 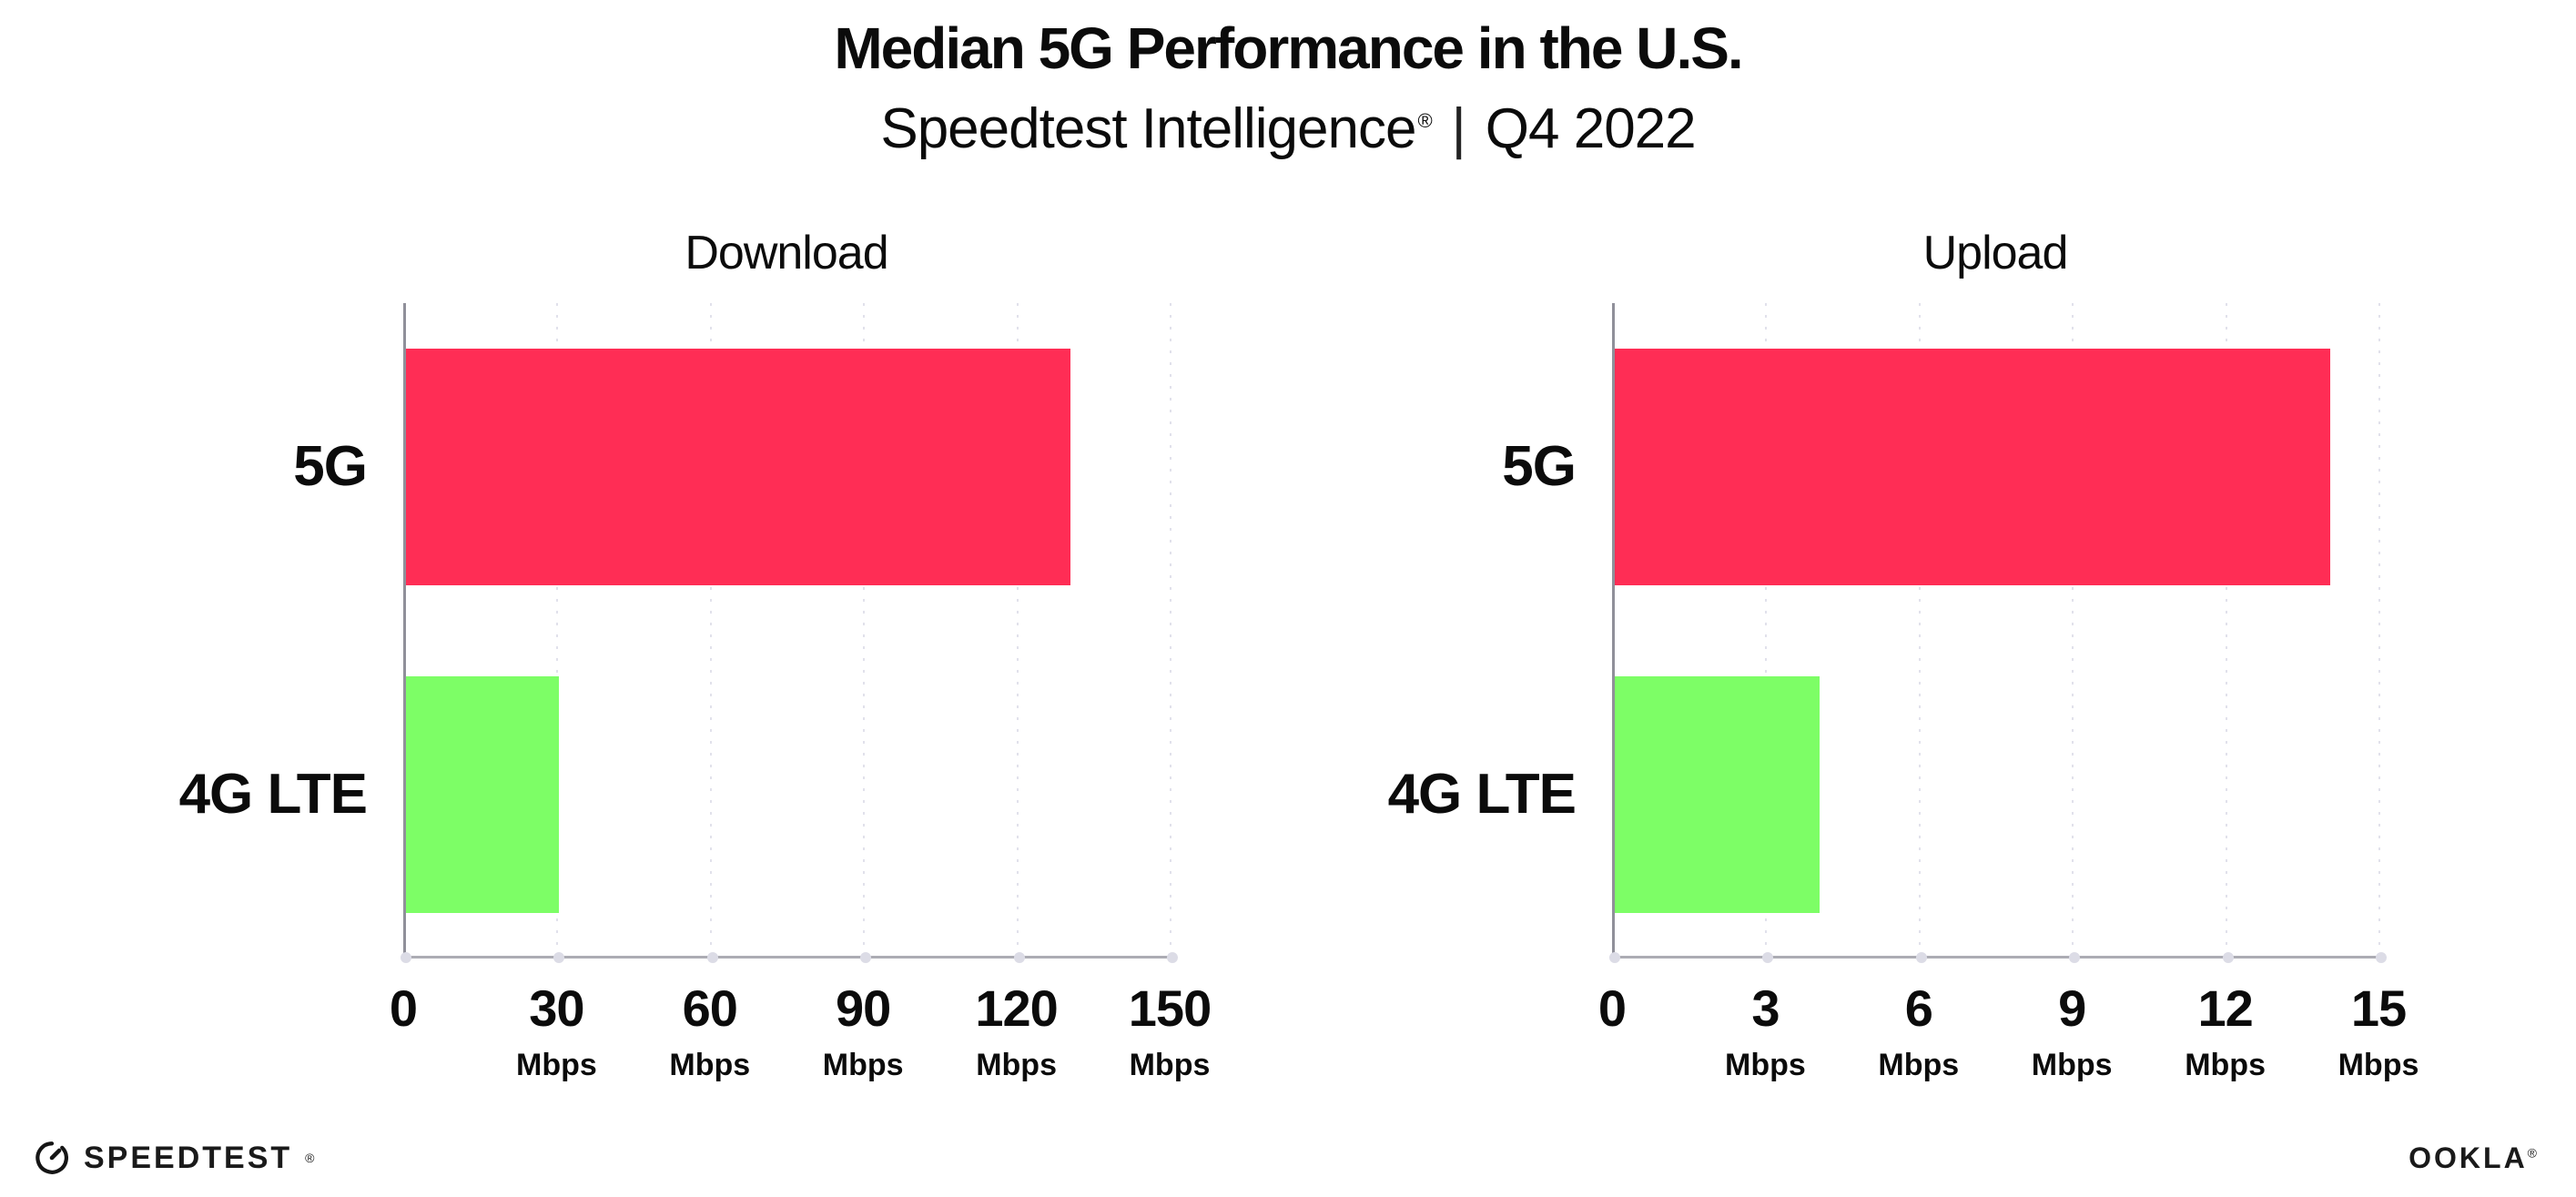 What do you see at coordinates (1170, 1008) in the screenshot?
I see `x-tick-number: 150` at bounding box center [1170, 1008].